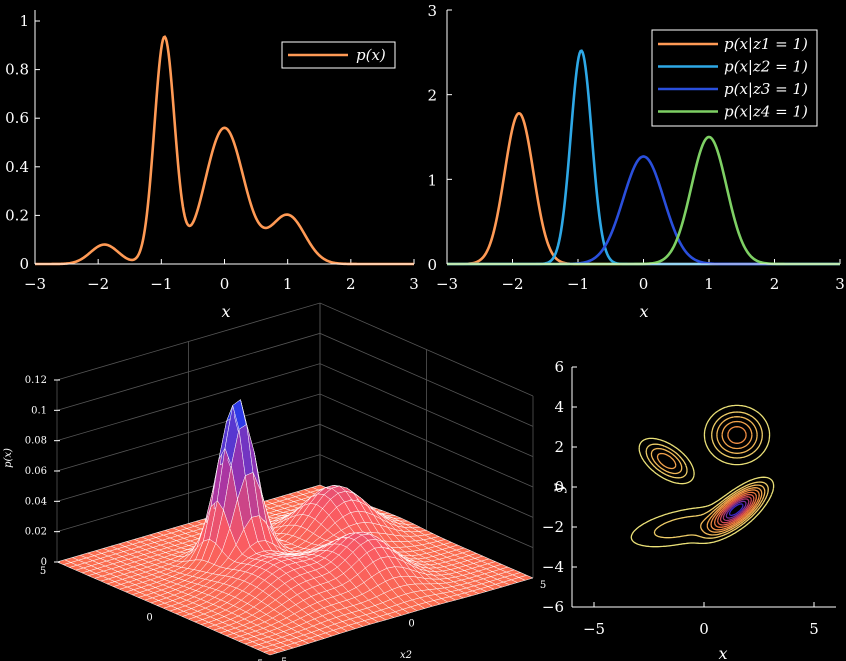  Describe the element at coordinates (36, 501) in the screenshot. I see `p3-ztick-label: 0.04` at that location.